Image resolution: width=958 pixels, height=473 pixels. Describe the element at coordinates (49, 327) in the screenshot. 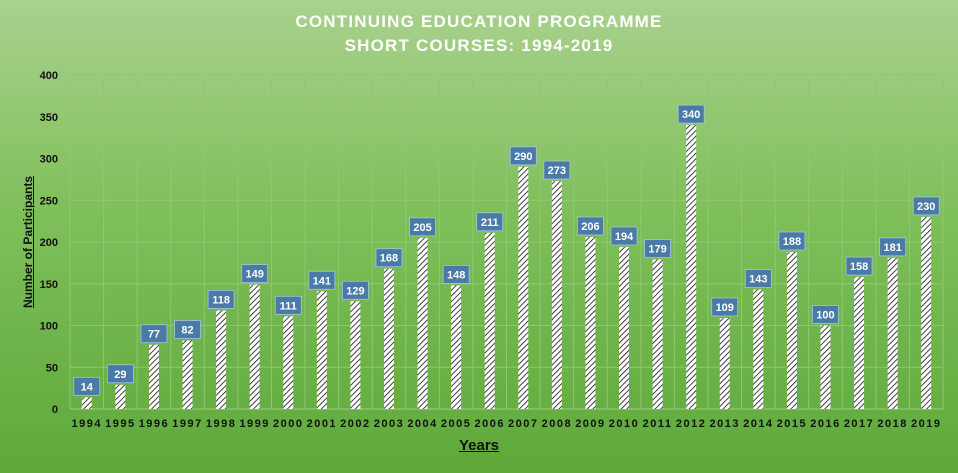

I see `y-tick-label: 100` at that location.